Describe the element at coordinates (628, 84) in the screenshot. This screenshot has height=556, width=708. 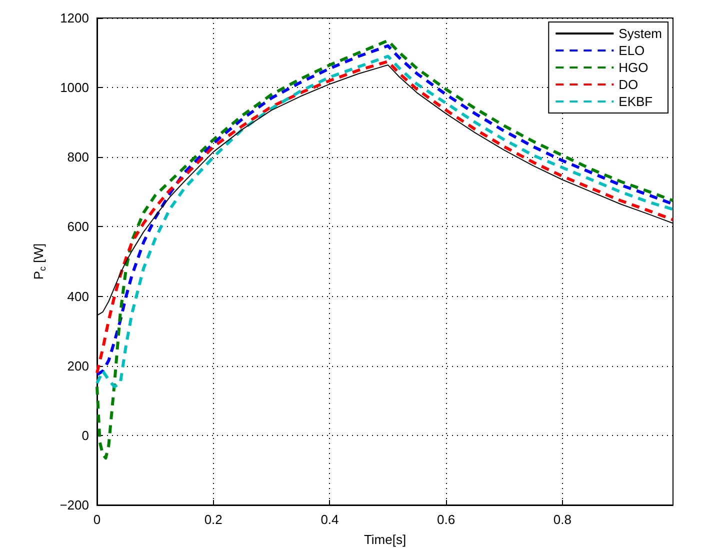
I see `legend-label: DO` at that location.